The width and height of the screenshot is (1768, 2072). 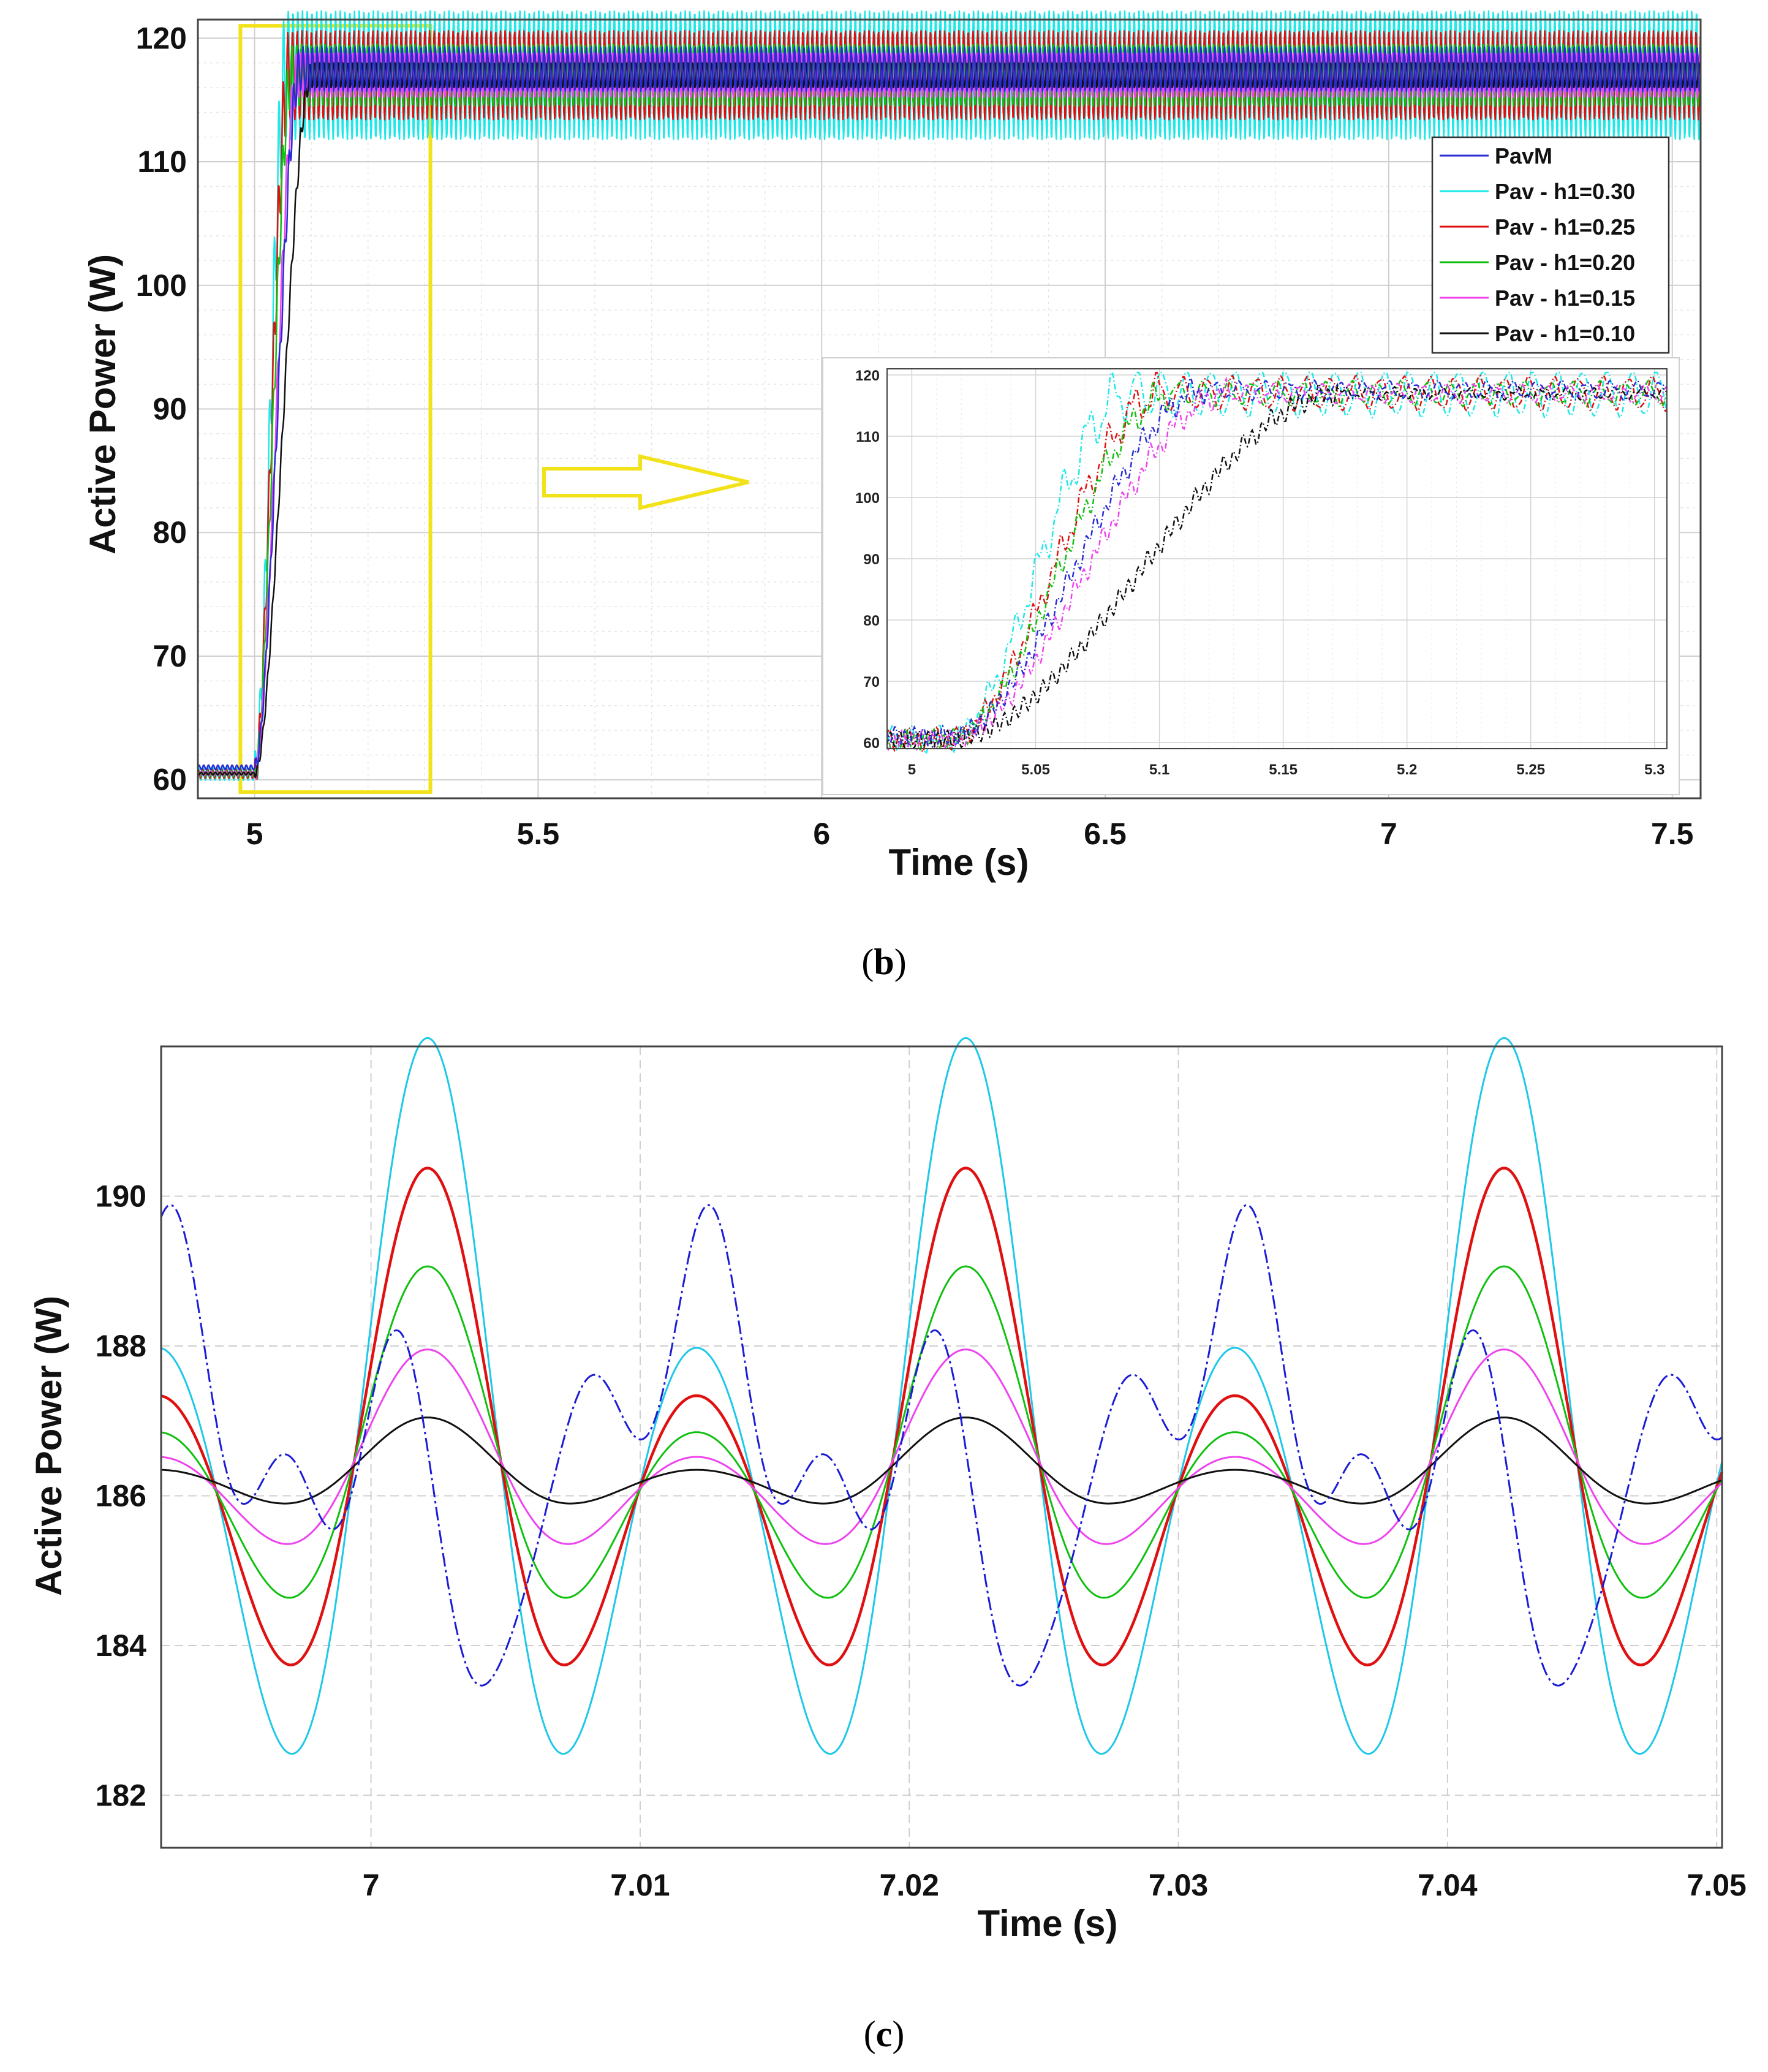 I want to click on panel-c-caption: (c), so click(x=884, y=2034).